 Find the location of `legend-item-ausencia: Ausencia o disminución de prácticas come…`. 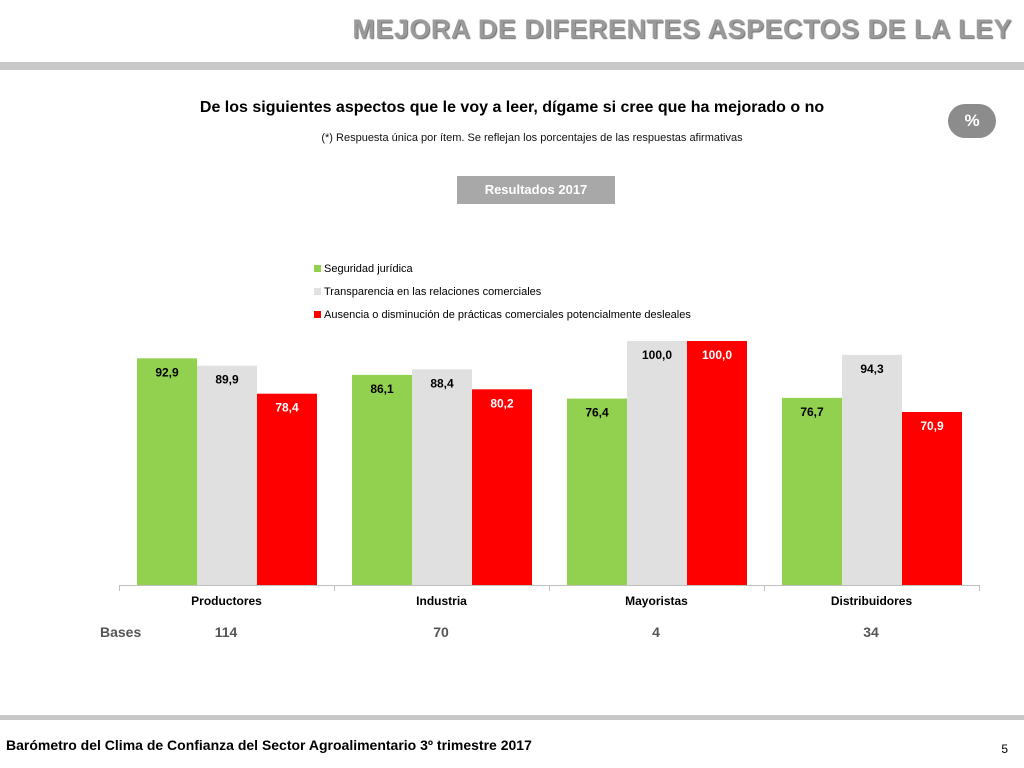

legend-item-ausencia: Ausencia o disminución de prácticas come… is located at coordinates (502, 314).